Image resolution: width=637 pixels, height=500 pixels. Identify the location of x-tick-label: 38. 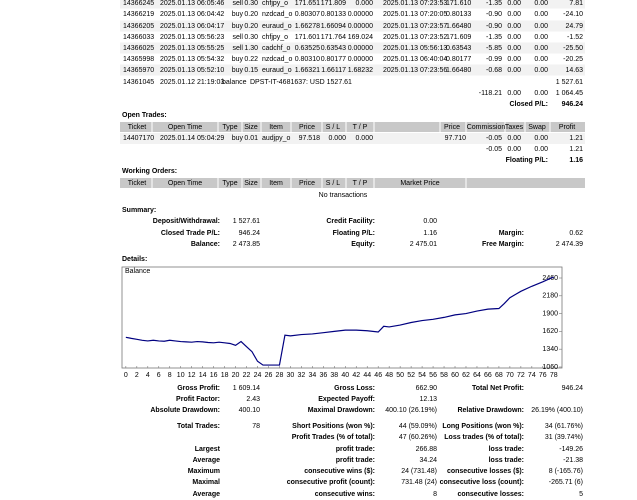
(334, 375).